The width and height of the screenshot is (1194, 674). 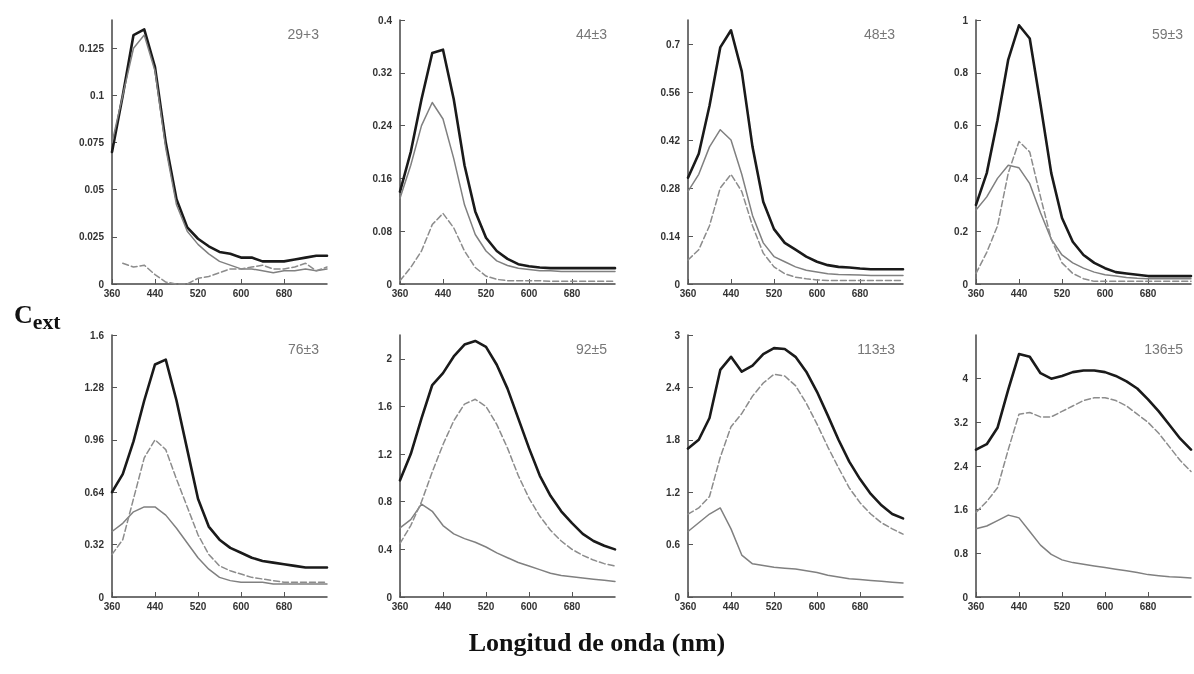 I want to click on y-tick-label: 0.025, so click(x=91, y=237).